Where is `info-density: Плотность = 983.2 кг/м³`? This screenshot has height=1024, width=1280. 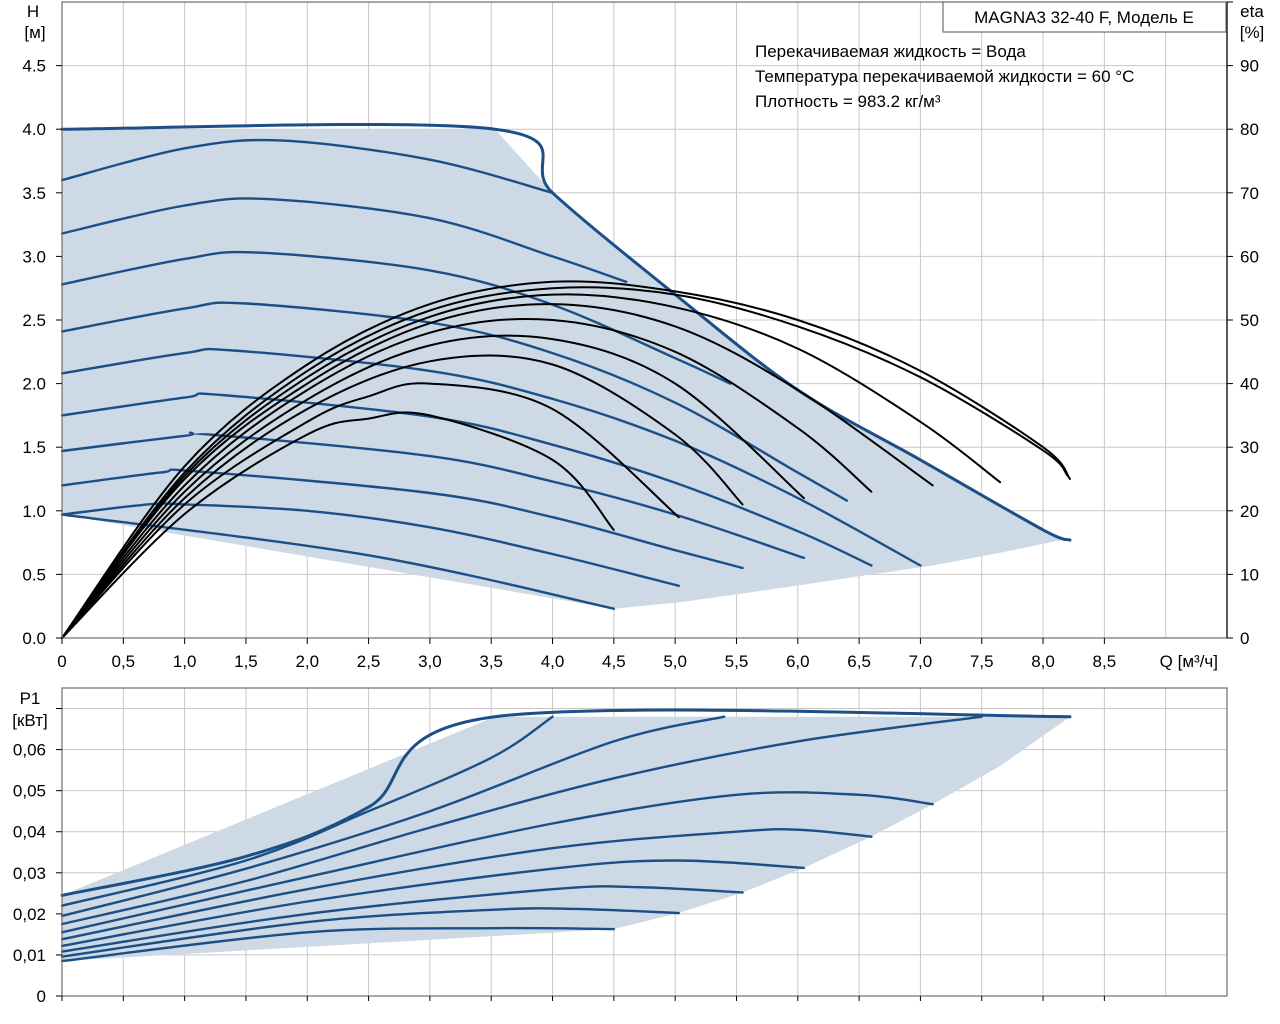
info-density: Плотность = 983.2 кг/м³ is located at coordinates (848, 101).